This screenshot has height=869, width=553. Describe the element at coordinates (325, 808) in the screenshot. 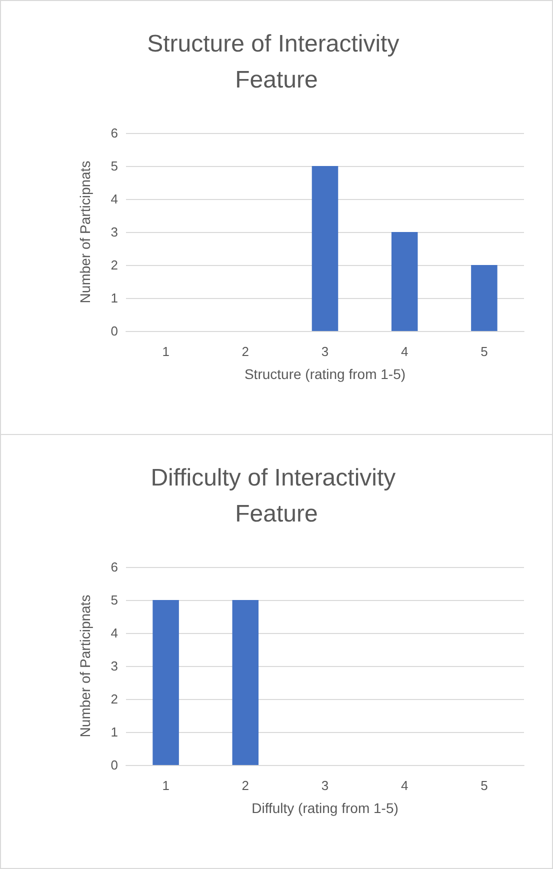

I see `x-axis-title: Diffulty (rating from 1-5)` at that location.